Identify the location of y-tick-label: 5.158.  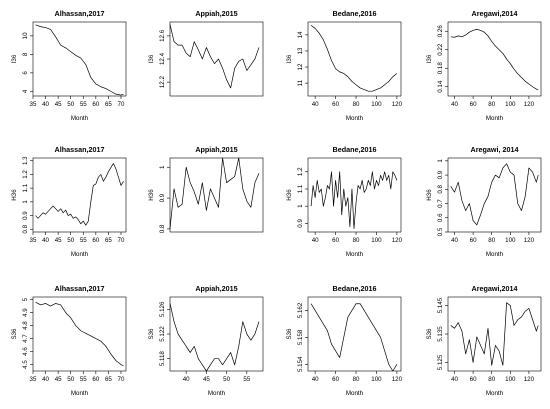
(300, 337).